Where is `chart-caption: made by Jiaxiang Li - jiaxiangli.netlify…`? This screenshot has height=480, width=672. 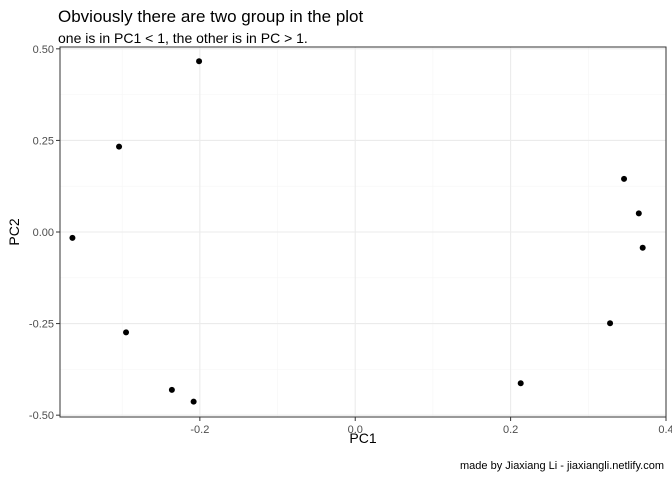 chart-caption: made by Jiaxiang Li - jiaxiangli.netlify… is located at coordinates (562, 466).